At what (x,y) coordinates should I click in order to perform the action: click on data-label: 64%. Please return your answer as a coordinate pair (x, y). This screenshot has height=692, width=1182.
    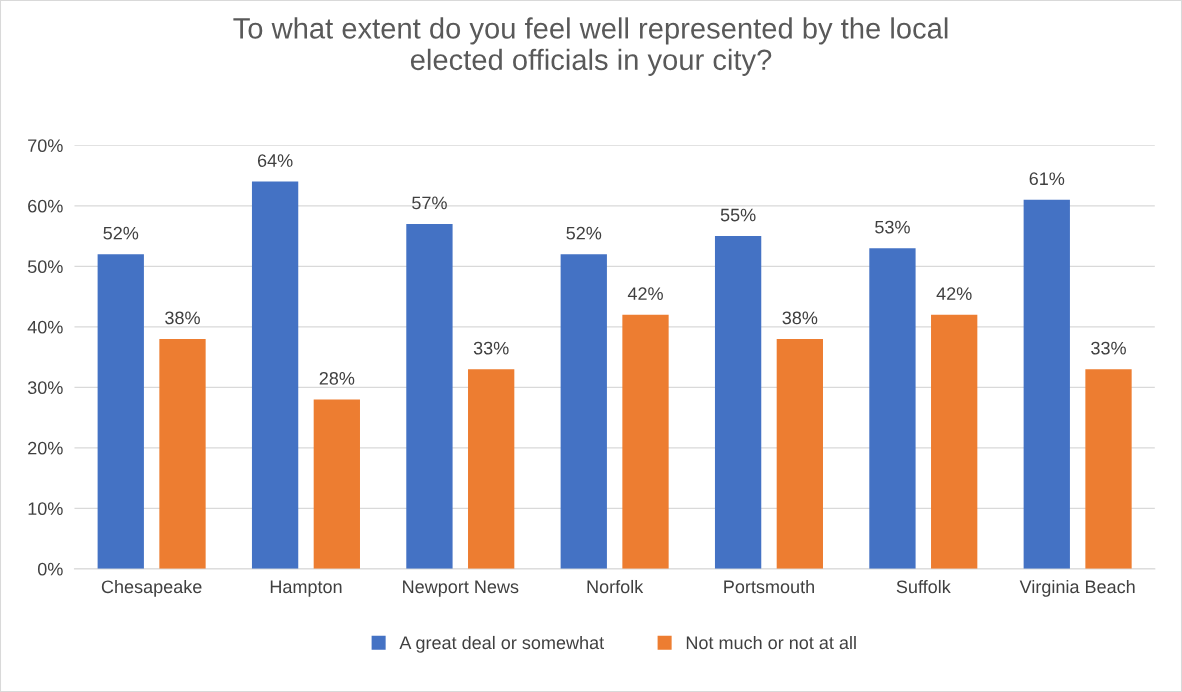
    Looking at the image, I should click on (275, 160).